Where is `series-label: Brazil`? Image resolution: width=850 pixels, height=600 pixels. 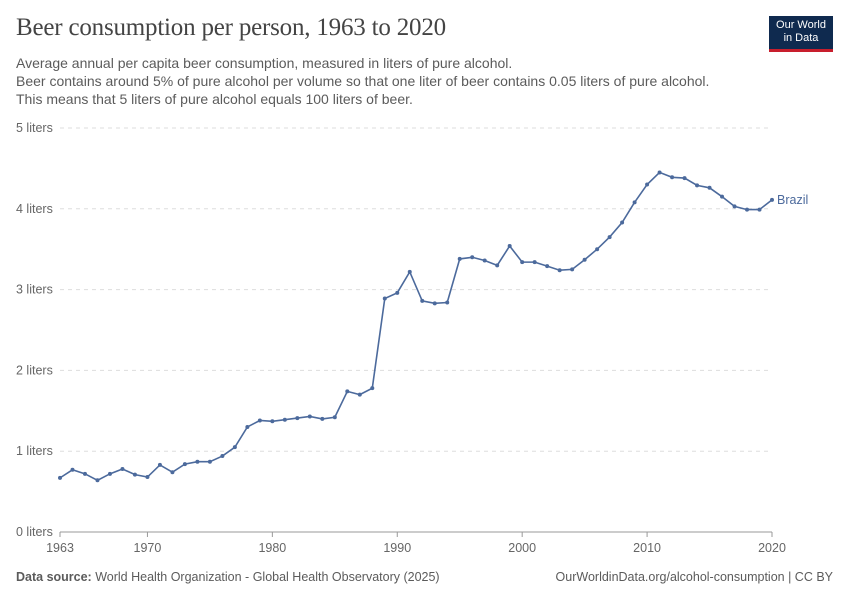 series-label: Brazil is located at coordinates (792, 200).